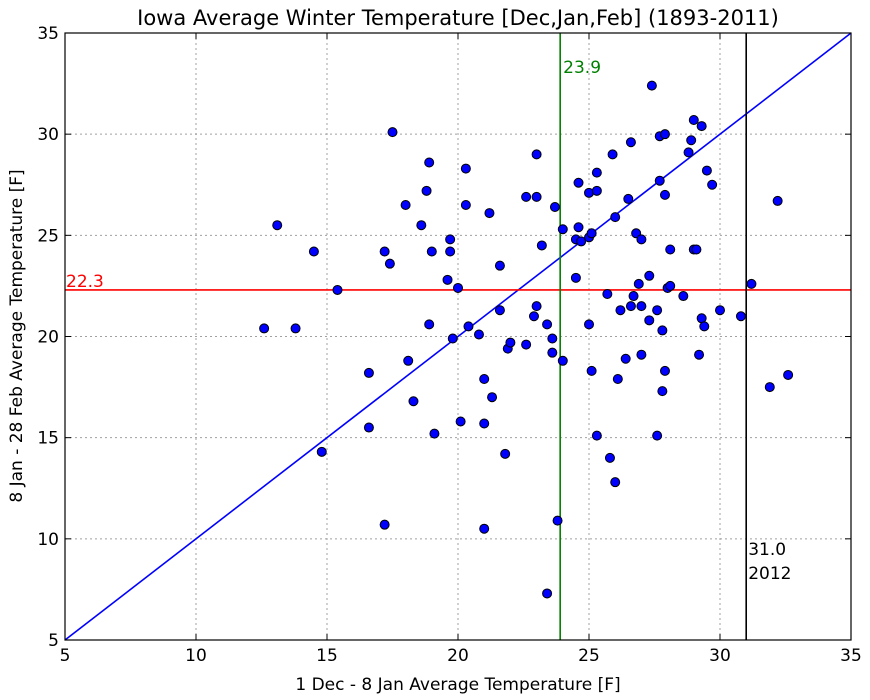 The image size is (870, 700). Describe the element at coordinates (17, 335) in the screenshot. I see `y-axis-label: 8 Jan - 28 Feb Average Temperature [F]` at that location.